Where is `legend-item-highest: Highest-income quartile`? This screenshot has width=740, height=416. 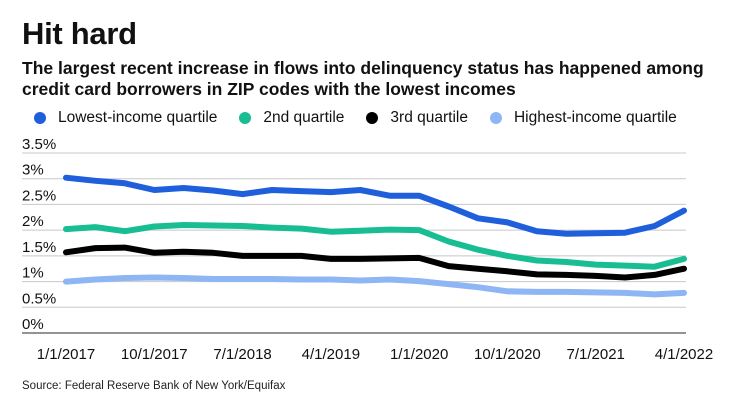
legend-item-highest: Highest-income quartile is located at coordinates (583, 118).